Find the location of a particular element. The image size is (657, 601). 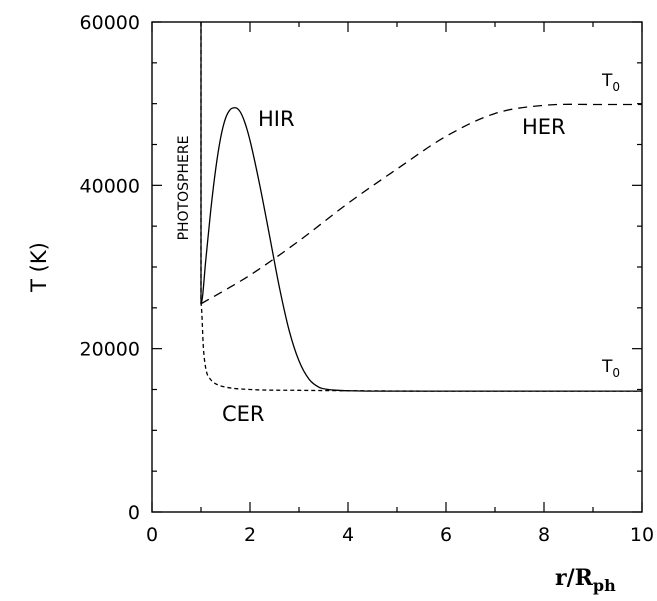

cer-label: CER is located at coordinates (243, 414).